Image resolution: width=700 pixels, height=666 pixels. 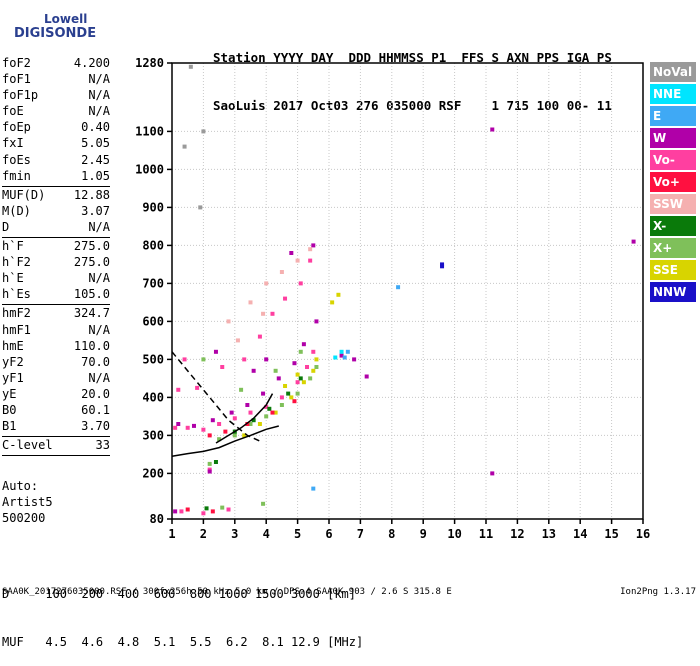 What do you see at coordinates (13, 345) in the screenshot?
I see `param-name: hmE` at bounding box center [13, 345].